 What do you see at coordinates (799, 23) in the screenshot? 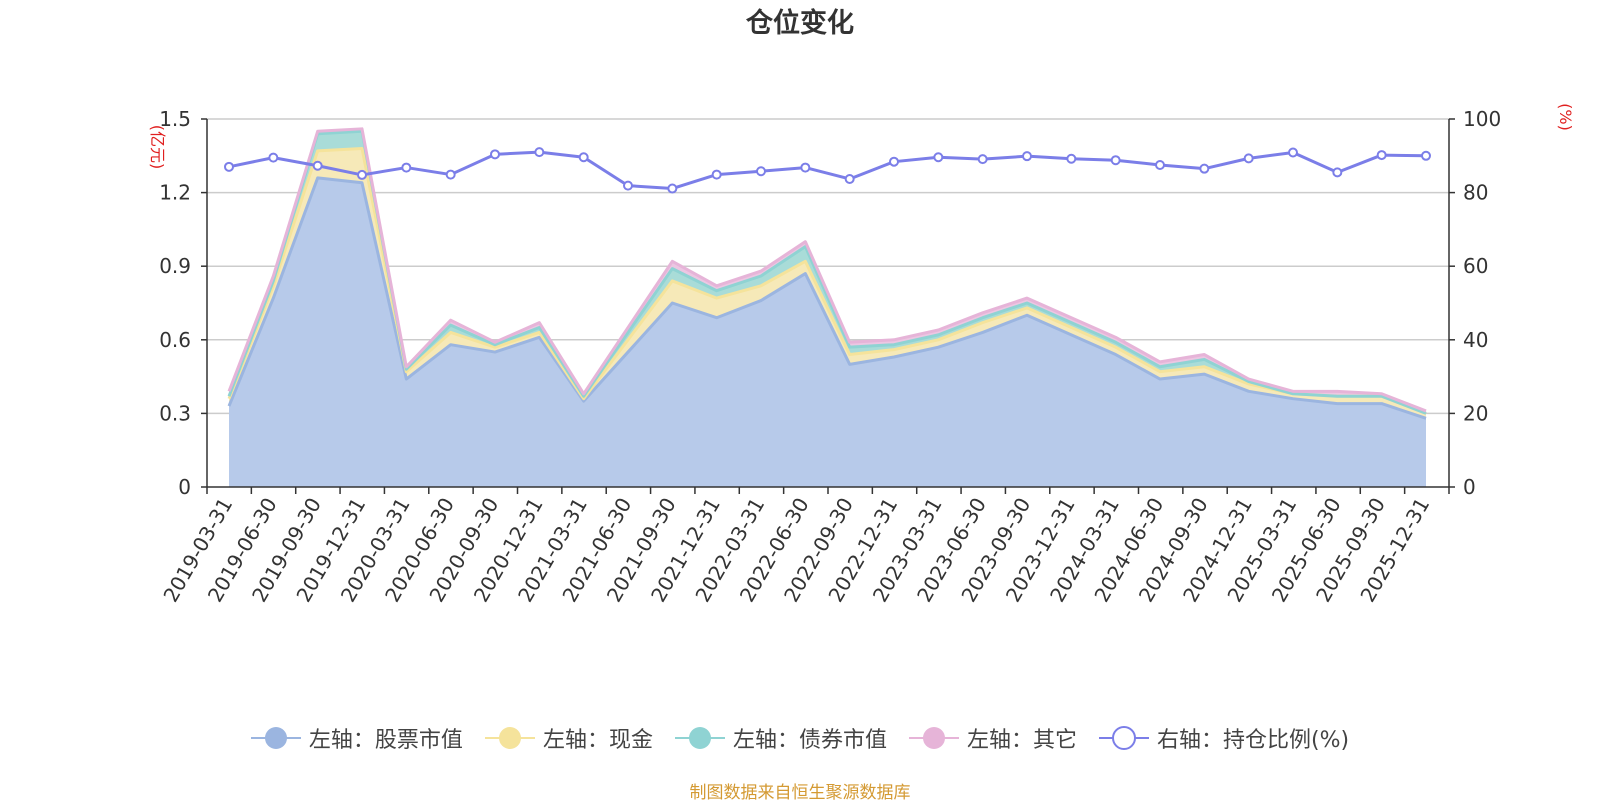
I see `chart-title: 仓位变化` at bounding box center [799, 23].